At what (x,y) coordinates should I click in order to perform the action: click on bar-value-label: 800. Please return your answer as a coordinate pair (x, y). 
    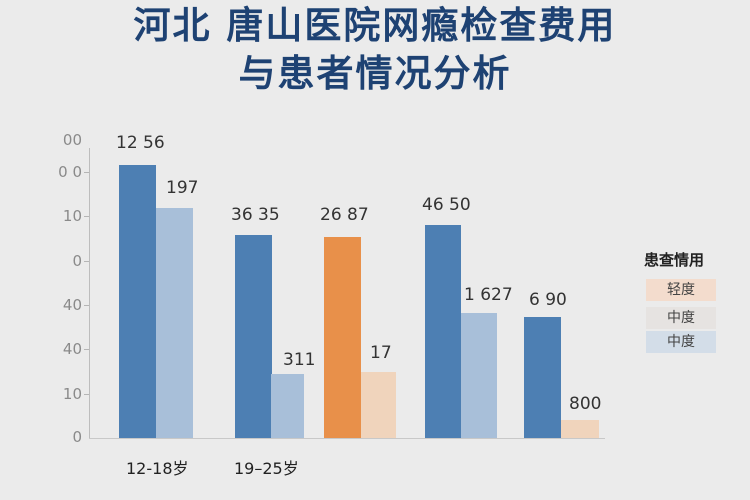
    Looking at the image, I should click on (585, 404).